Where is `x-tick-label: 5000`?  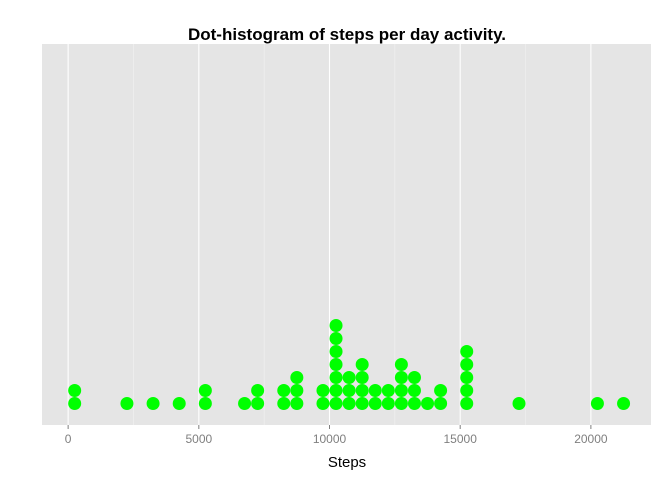
x-tick-label: 5000 is located at coordinates (198, 439).